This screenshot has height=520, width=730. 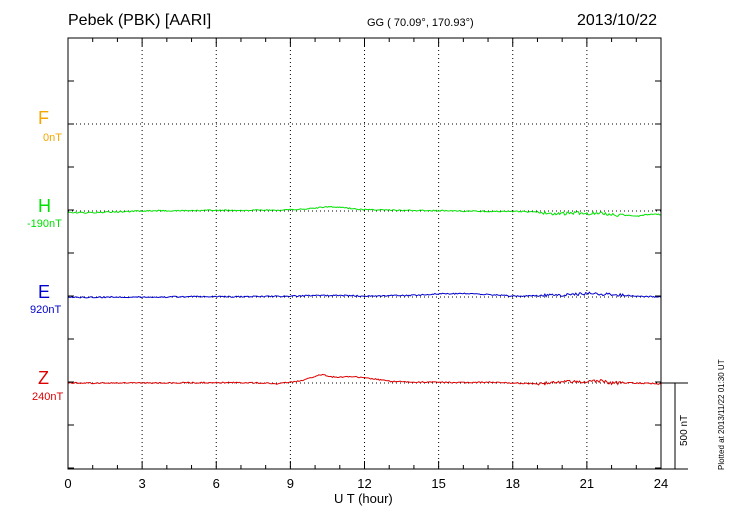 I want to click on x-tick-label: 9, so click(x=290, y=483).